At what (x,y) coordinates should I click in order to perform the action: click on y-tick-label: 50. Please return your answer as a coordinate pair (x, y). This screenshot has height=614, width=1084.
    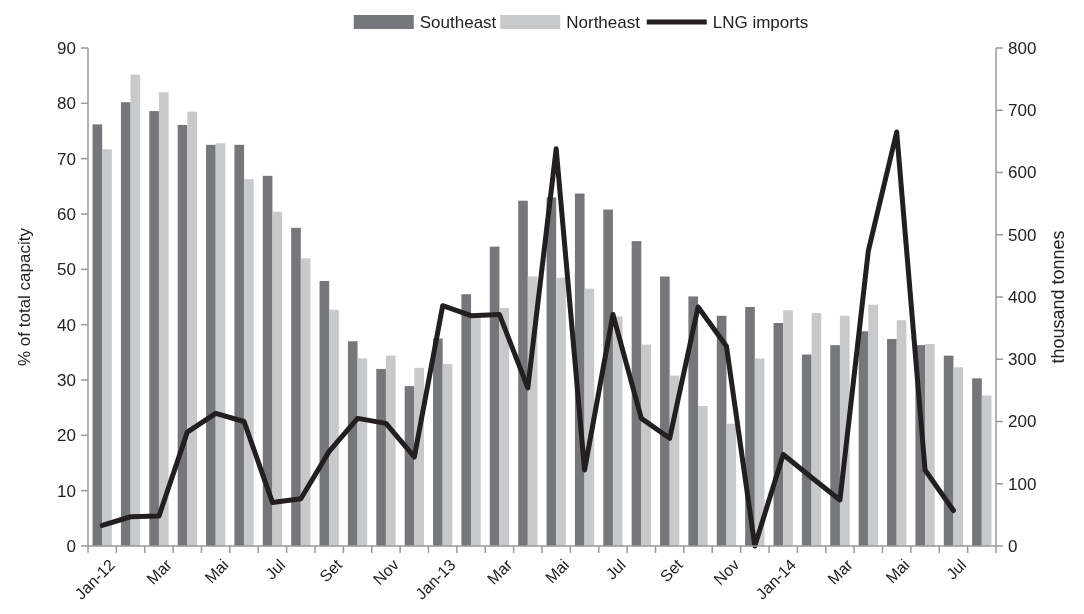
    Looking at the image, I should click on (66, 270).